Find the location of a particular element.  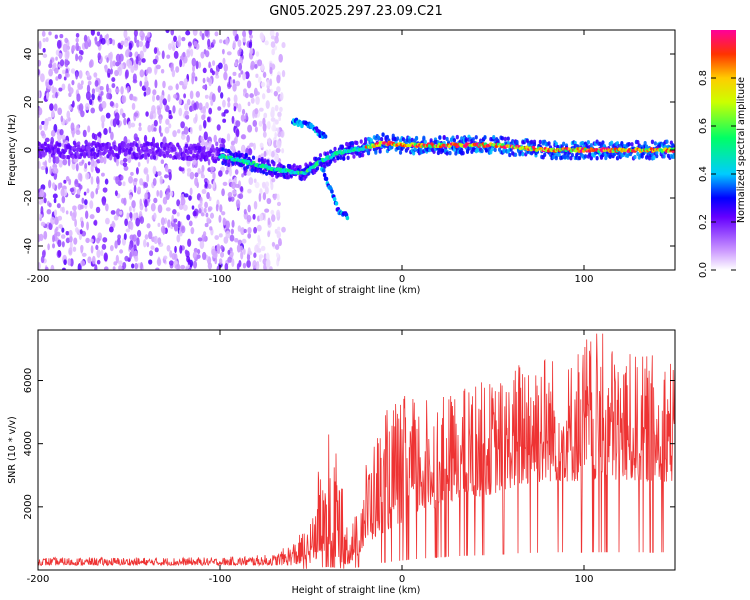

colorbar-tick-label: 0.4 is located at coordinates (703, 174).